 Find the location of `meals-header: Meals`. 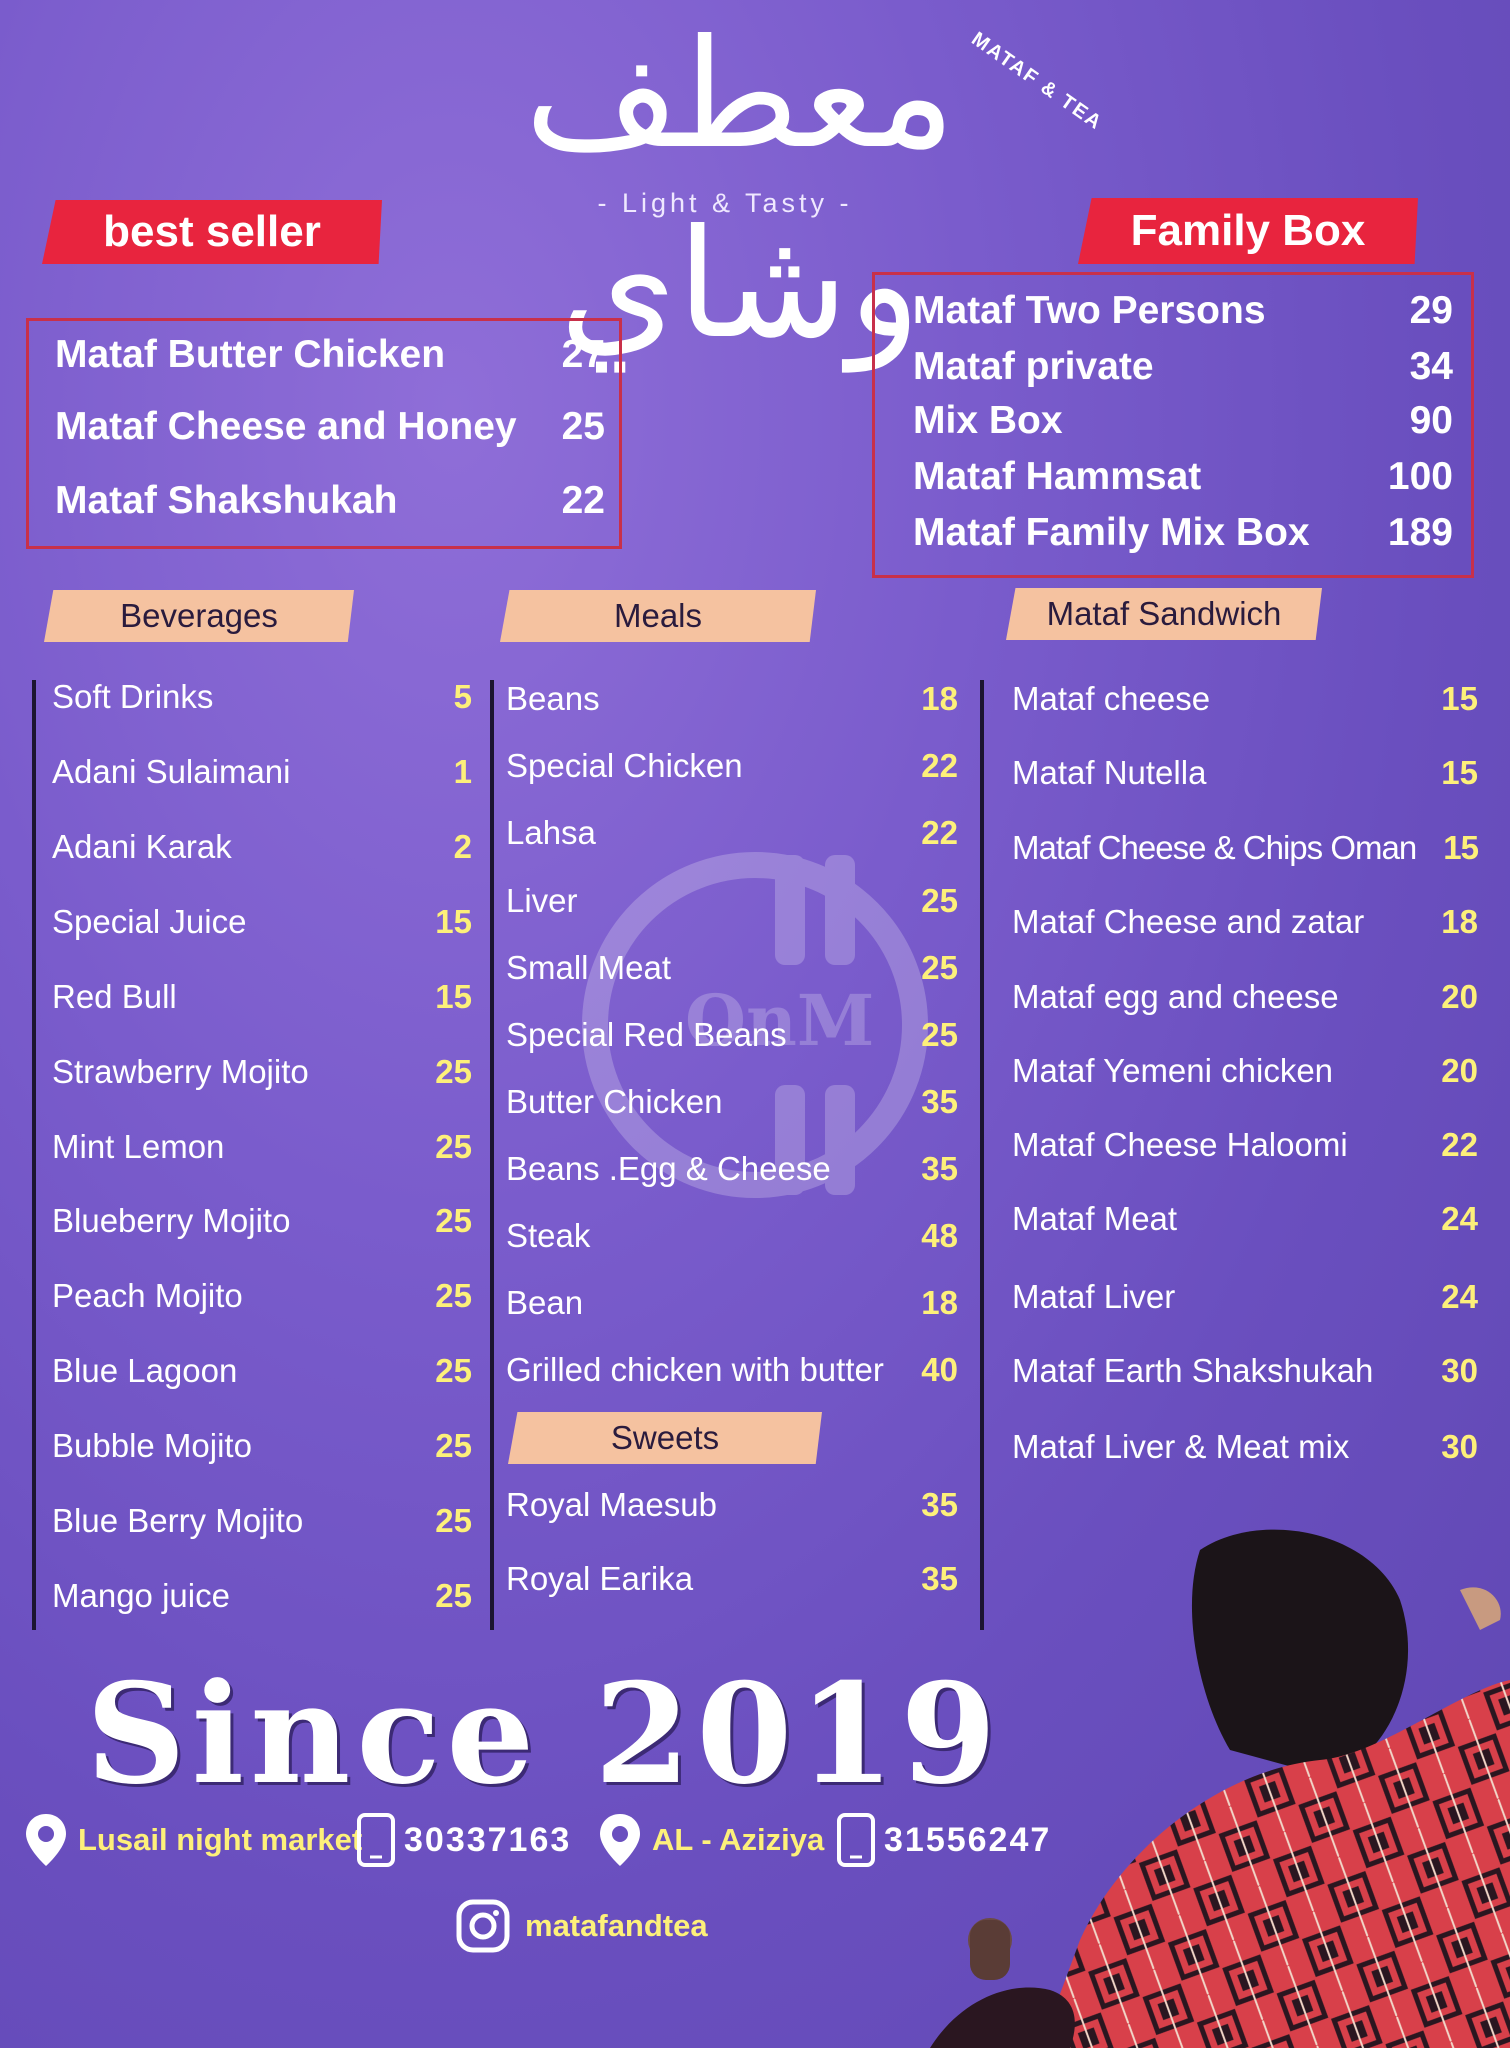

meals-header: Meals is located at coordinates (658, 616).